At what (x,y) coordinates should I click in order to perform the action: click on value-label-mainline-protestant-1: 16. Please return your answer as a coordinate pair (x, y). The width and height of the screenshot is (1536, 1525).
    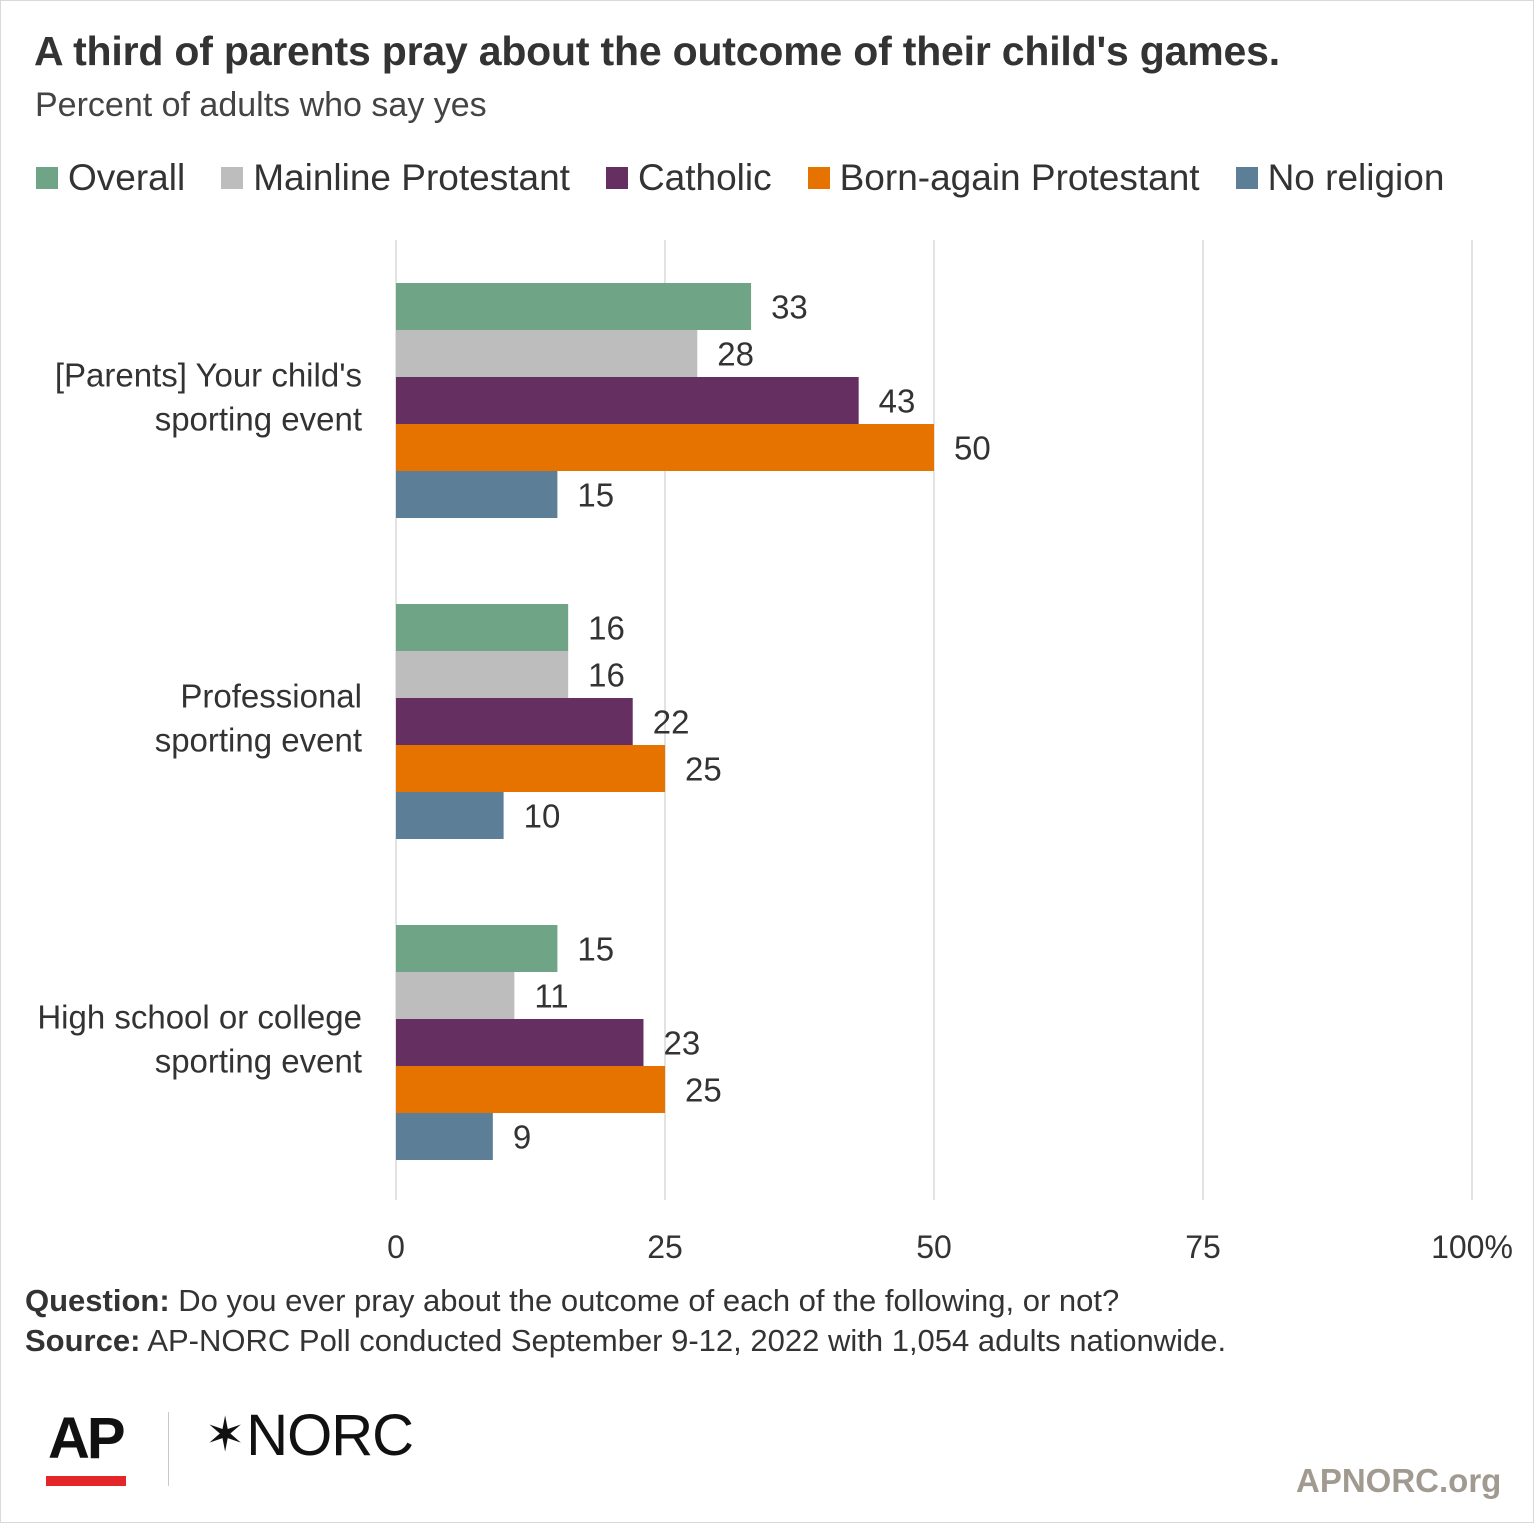
    Looking at the image, I should click on (606, 675).